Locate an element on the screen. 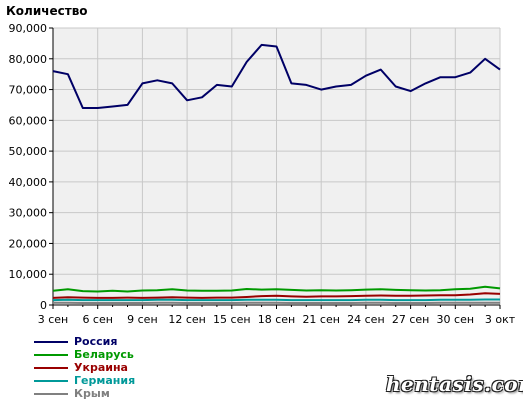 Image resolution: width=523 pixels, height=408 pixels. y-tick-label: 70,000 is located at coordinates (28, 90).